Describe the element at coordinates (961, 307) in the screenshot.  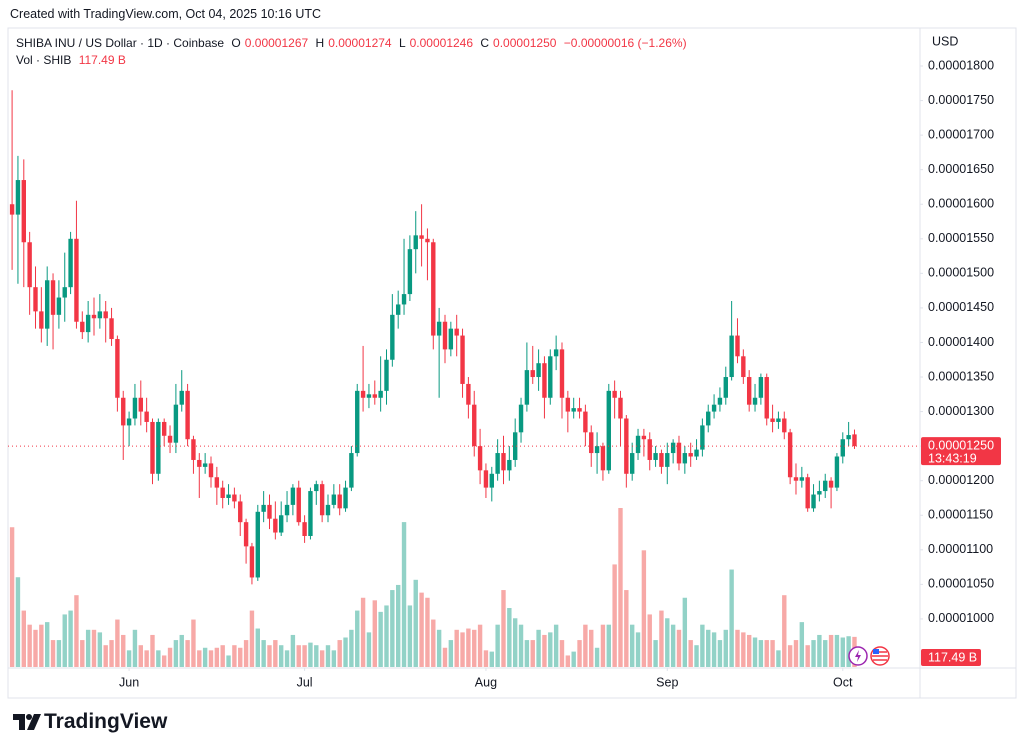
I see `y-tick-label: 0.00001450` at that location.